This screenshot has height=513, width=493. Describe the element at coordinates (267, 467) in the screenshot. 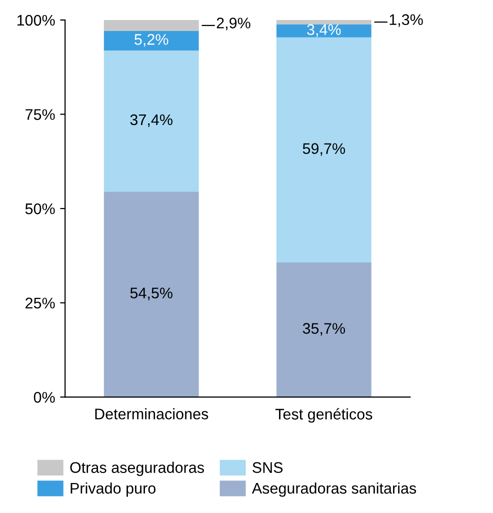

I see `legend-label: SNS` at that location.